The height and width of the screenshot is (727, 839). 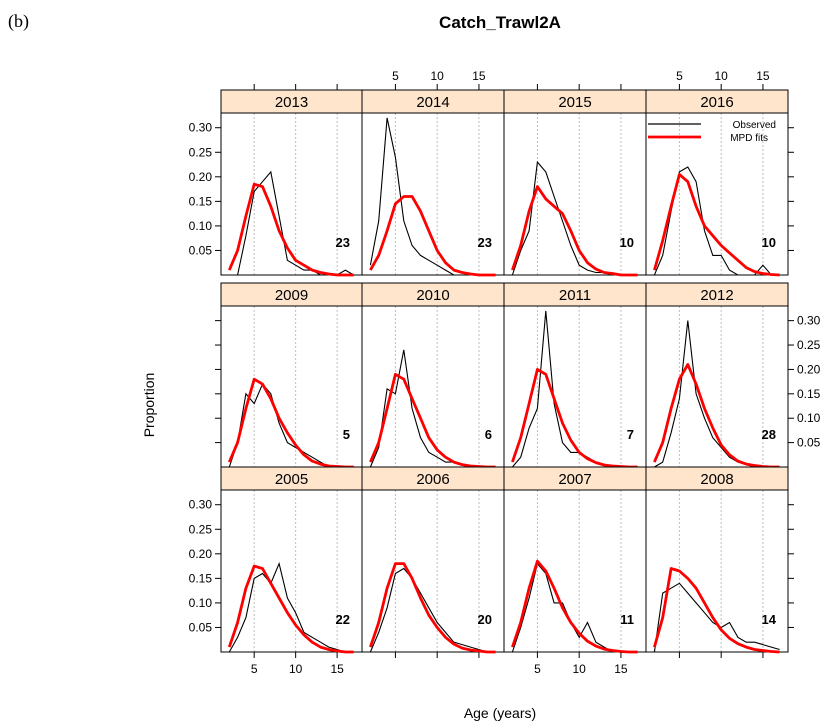 I want to click on panel-frame-2015, so click(x=575, y=194).